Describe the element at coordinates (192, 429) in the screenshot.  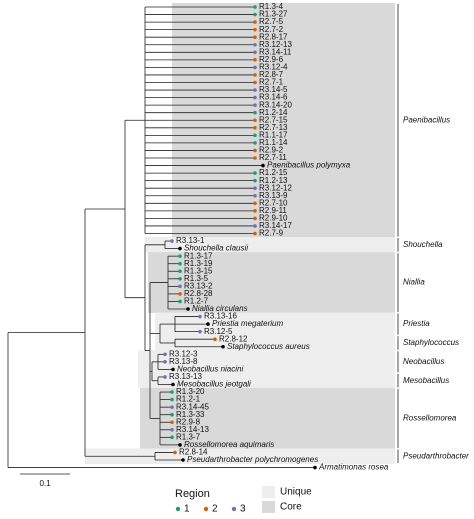
I see `leaf-label: R3.14-13` at that location.